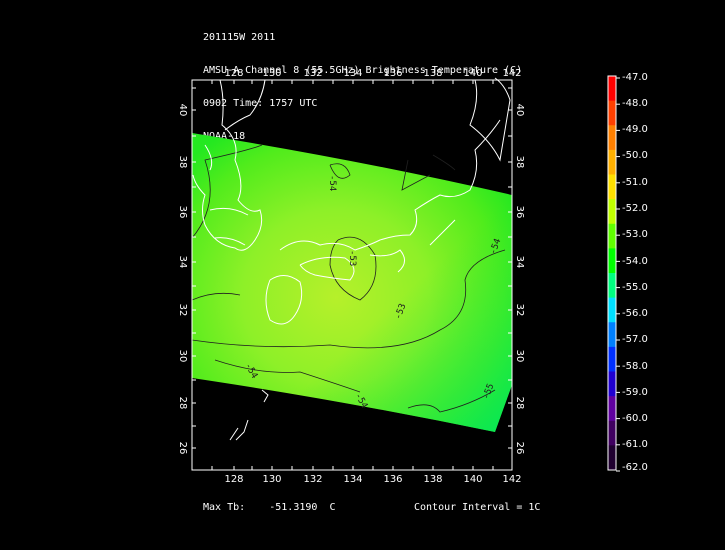 The height and width of the screenshot is (550, 725). Describe the element at coordinates (519, 162) in the screenshot. I see `lat-tick-right: 38` at that location.